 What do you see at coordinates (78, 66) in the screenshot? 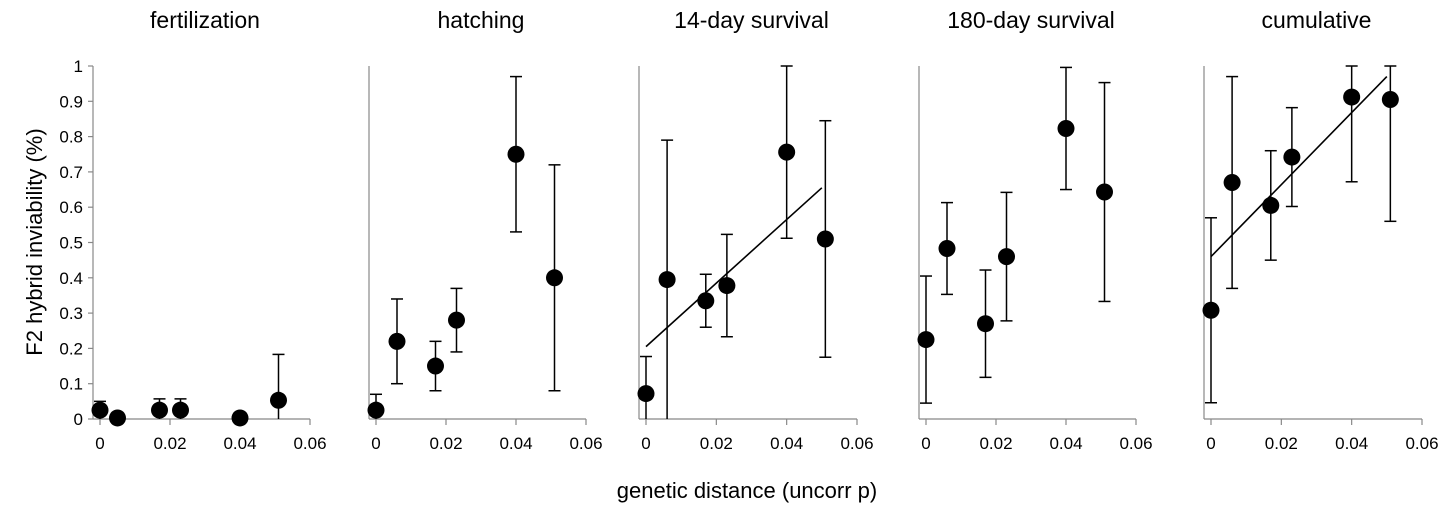
I see `y-tick-label: 1` at bounding box center [78, 66].